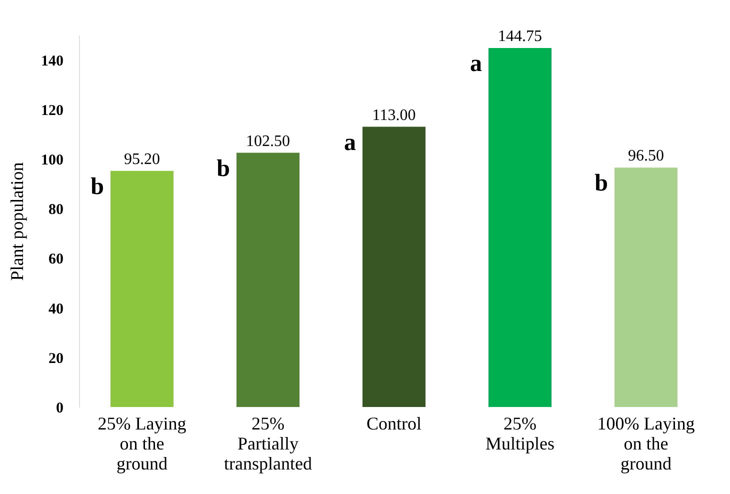 The height and width of the screenshot is (494, 730). What do you see at coordinates (646, 444) in the screenshot?
I see `x-tick-label: 100% Laying on the ground` at bounding box center [646, 444].